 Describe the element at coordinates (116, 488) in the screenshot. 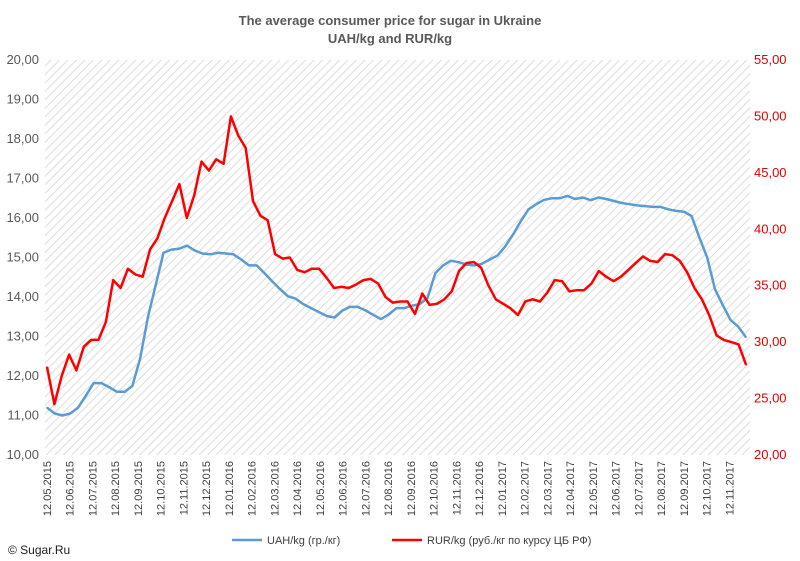

I see `x-tick-label: 12.08.2015` at that location.